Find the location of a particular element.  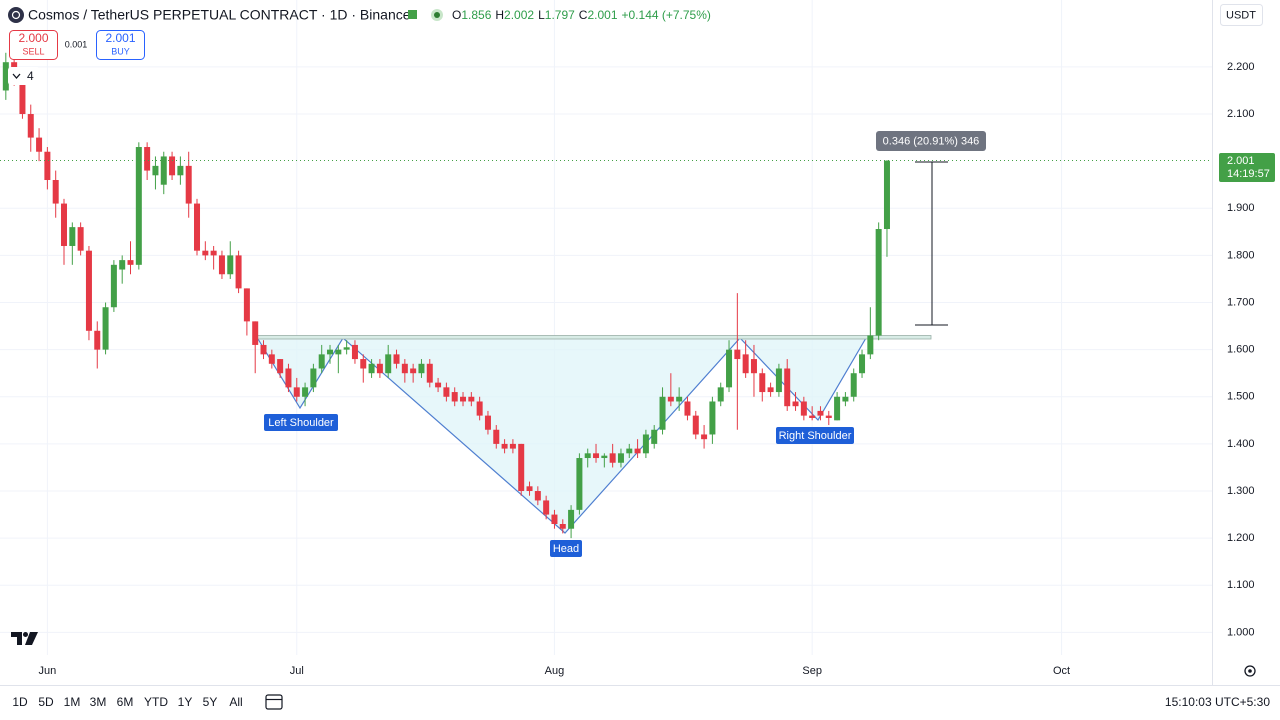

y-tick-label: 1.500 is located at coordinates (1241, 397).